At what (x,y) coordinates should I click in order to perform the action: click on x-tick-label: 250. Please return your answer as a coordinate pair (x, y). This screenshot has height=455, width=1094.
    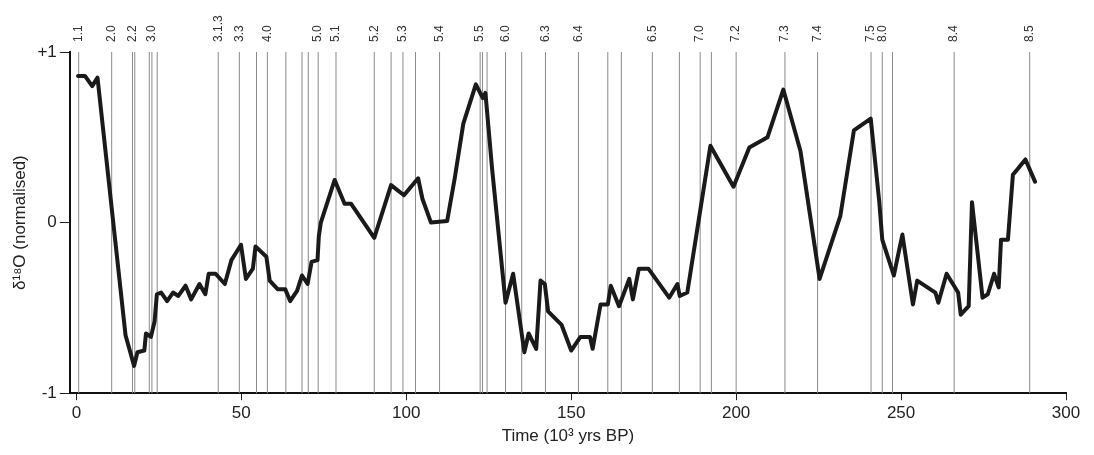
    Looking at the image, I should click on (901, 413).